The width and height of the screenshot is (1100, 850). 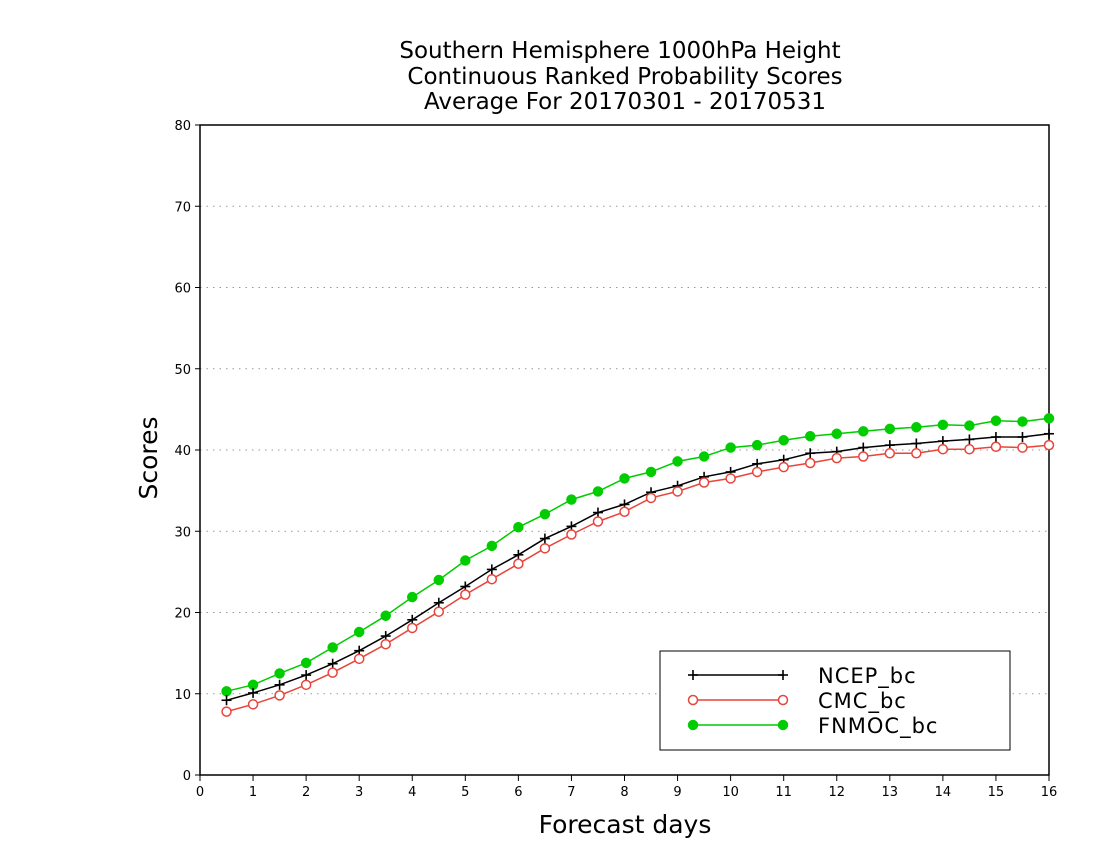 I want to click on y-tick-label: 20, so click(x=182, y=614).